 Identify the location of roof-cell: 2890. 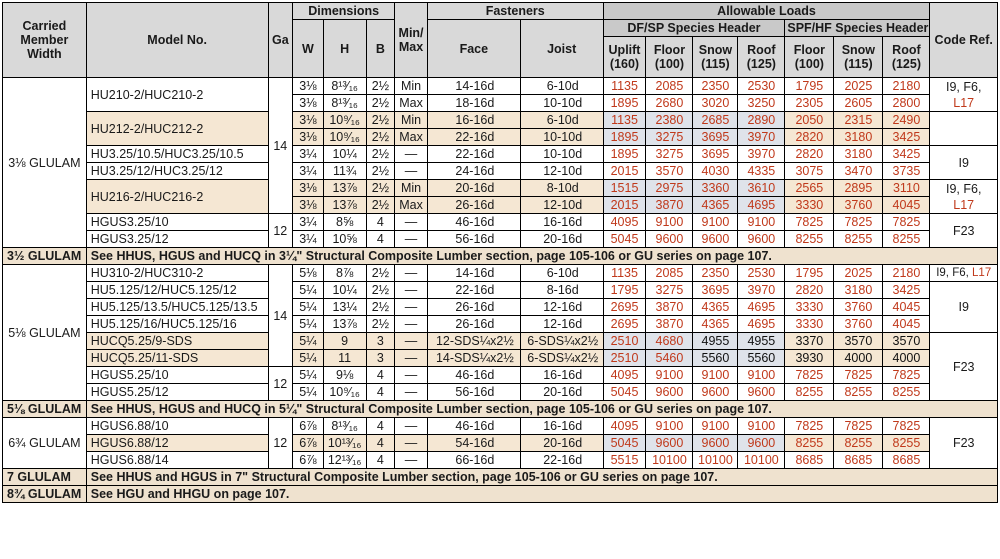
(761, 120).